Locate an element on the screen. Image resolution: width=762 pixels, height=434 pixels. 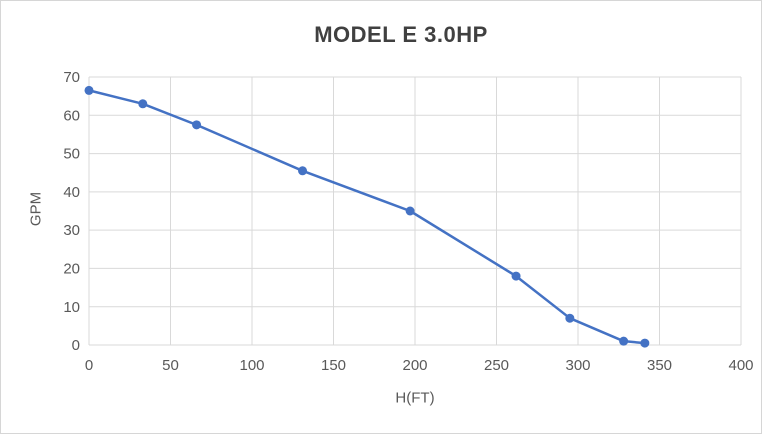
y-tick-label: 60 is located at coordinates (71, 115).